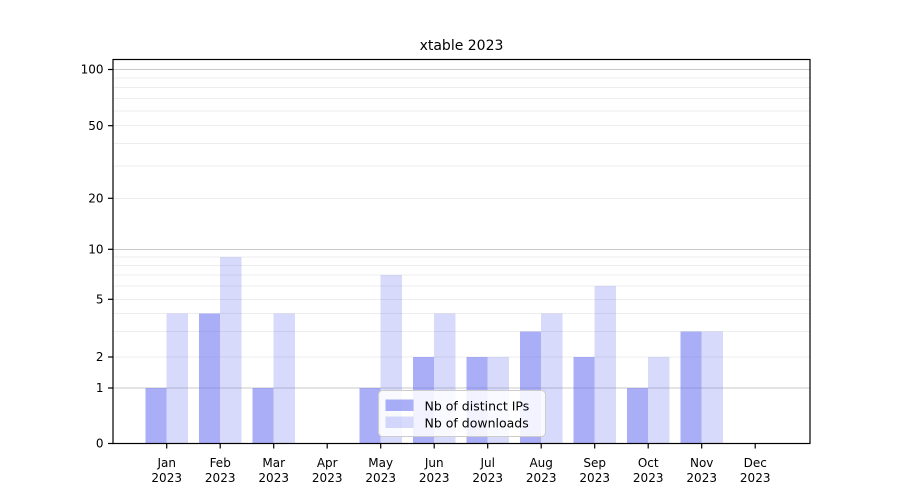 This screenshot has height=500, width=900. What do you see at coordinates (95, 126) in the screenshot?
I see `y-tick-label-50: 50` at bounding box center [95, 126].